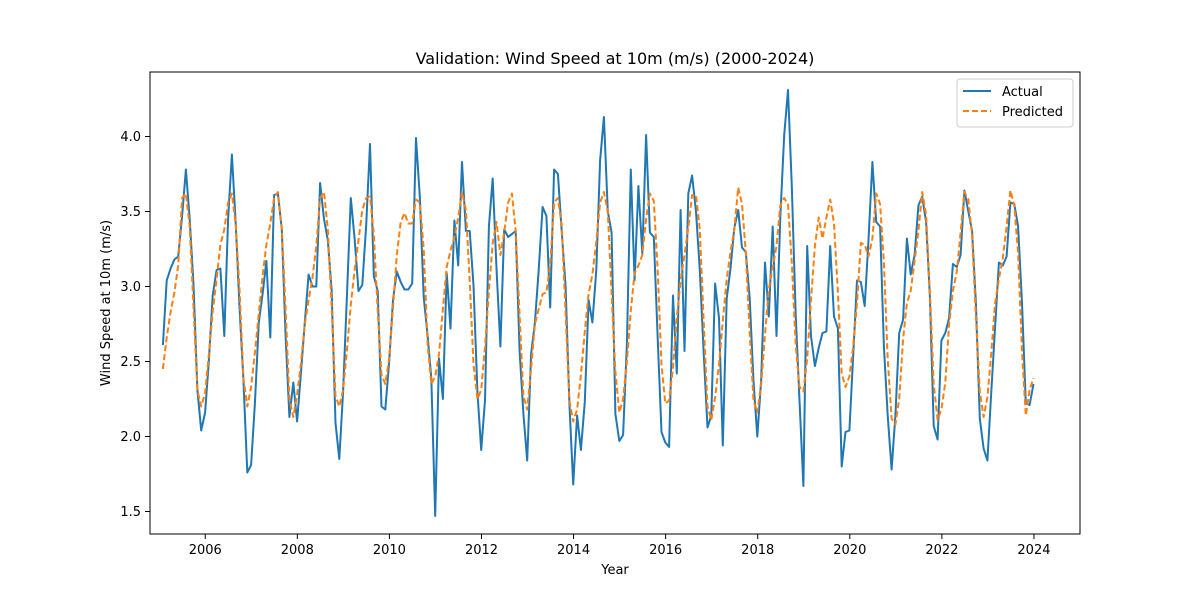 The width and height of the screenshot is (1200, 600). Describe the element at coordinates (130, 137) in the screenshot. I see `y-tick-label: 4.0` at that location.